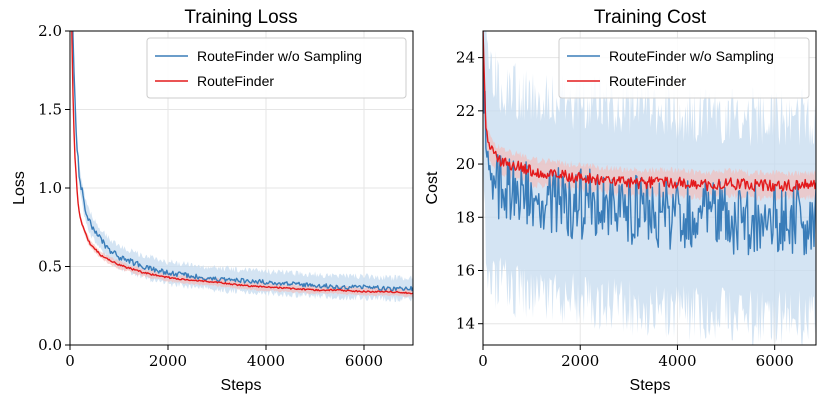 This screenshot has width=817, height=400. I want to click on cost-legend-label-routefinder: RouteFinder, so click(647, 81).